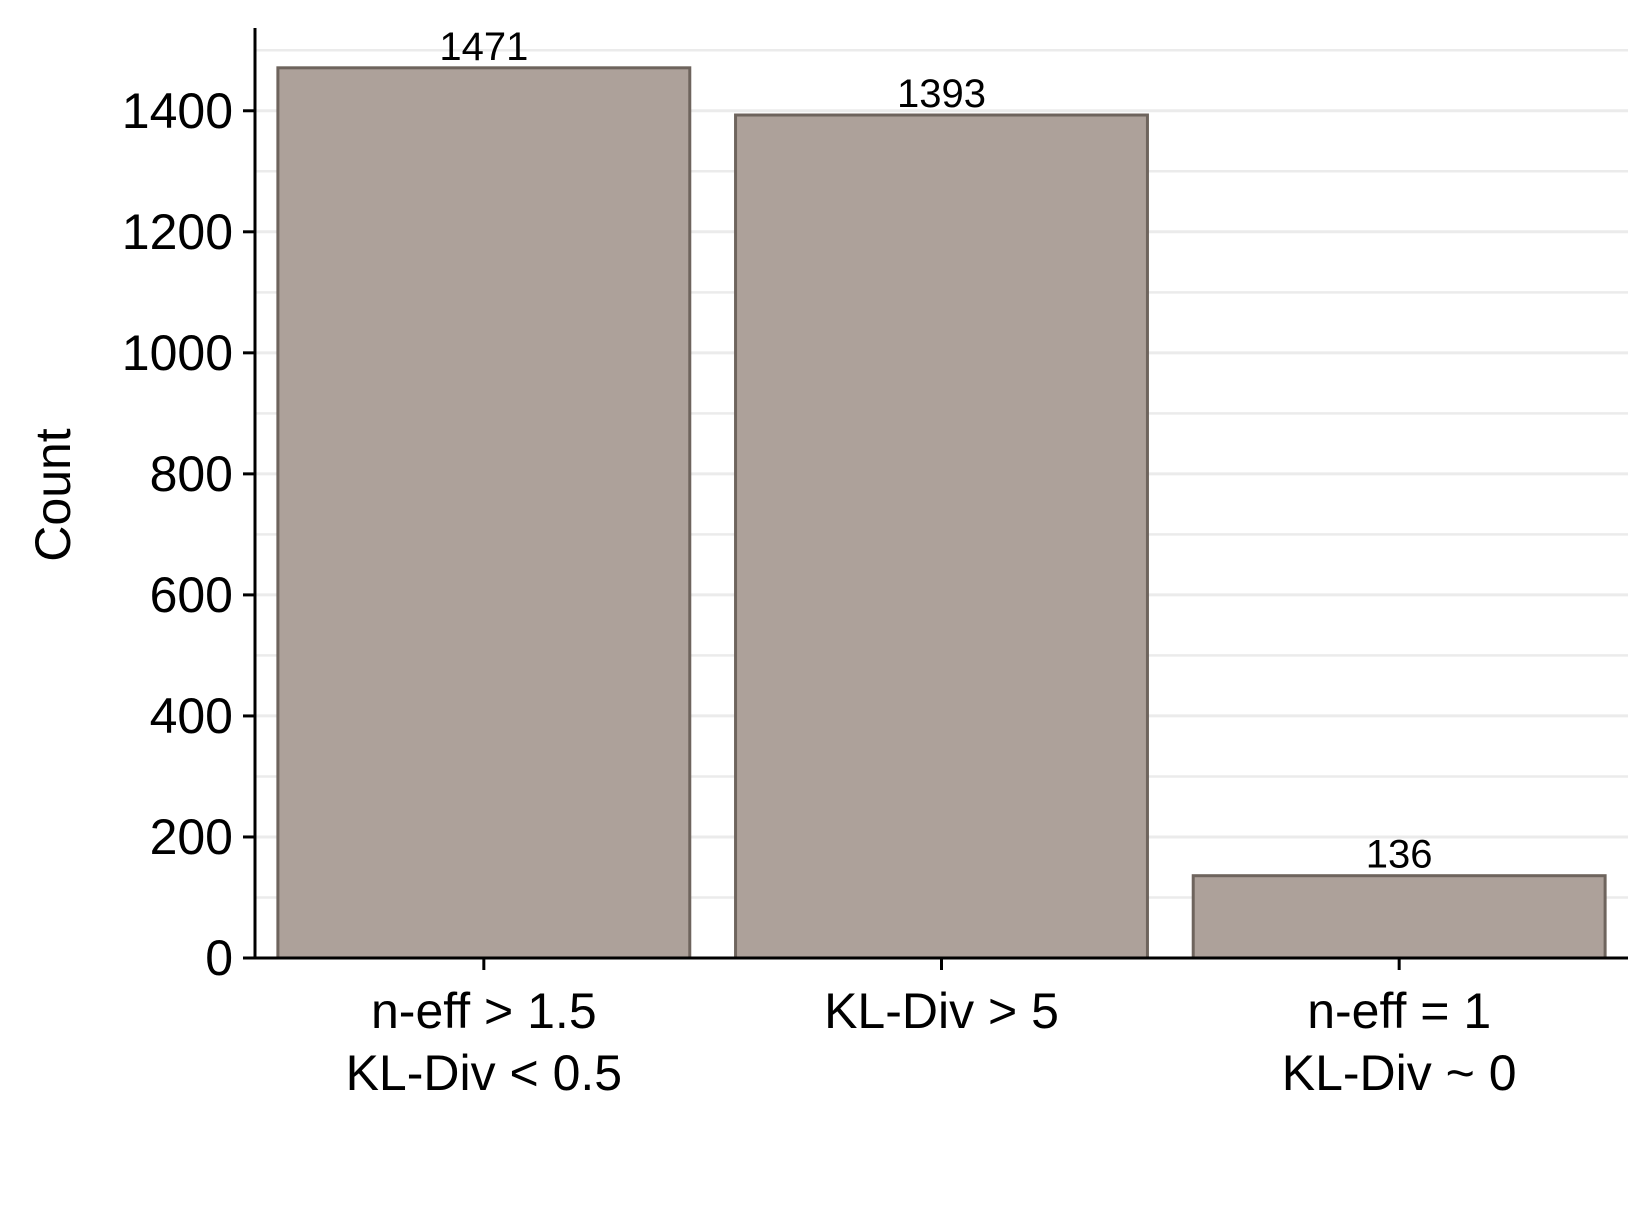  What do you see at coordinates (1399, 1011) in the screenshot?
I see `x-tick-label-line: n-eff = 1` at bounding box center [1399, 1011].